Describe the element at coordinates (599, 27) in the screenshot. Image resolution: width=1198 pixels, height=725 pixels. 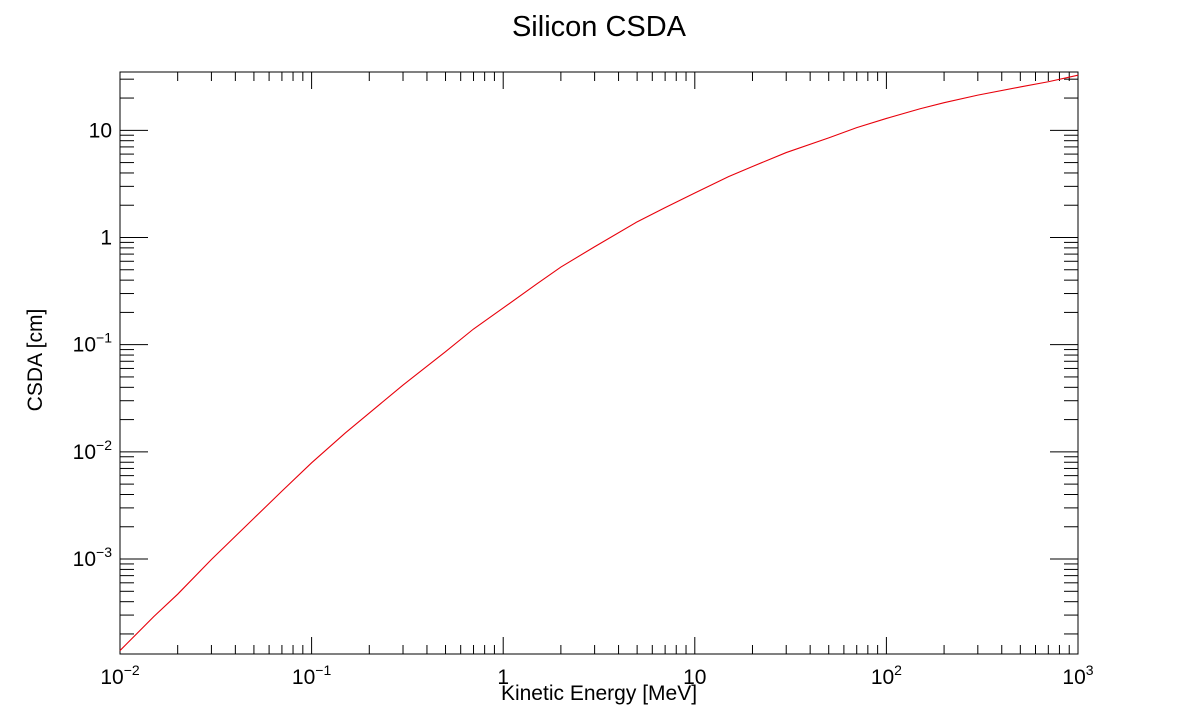
I see `chart-title: Silicon CSDA` at that location.